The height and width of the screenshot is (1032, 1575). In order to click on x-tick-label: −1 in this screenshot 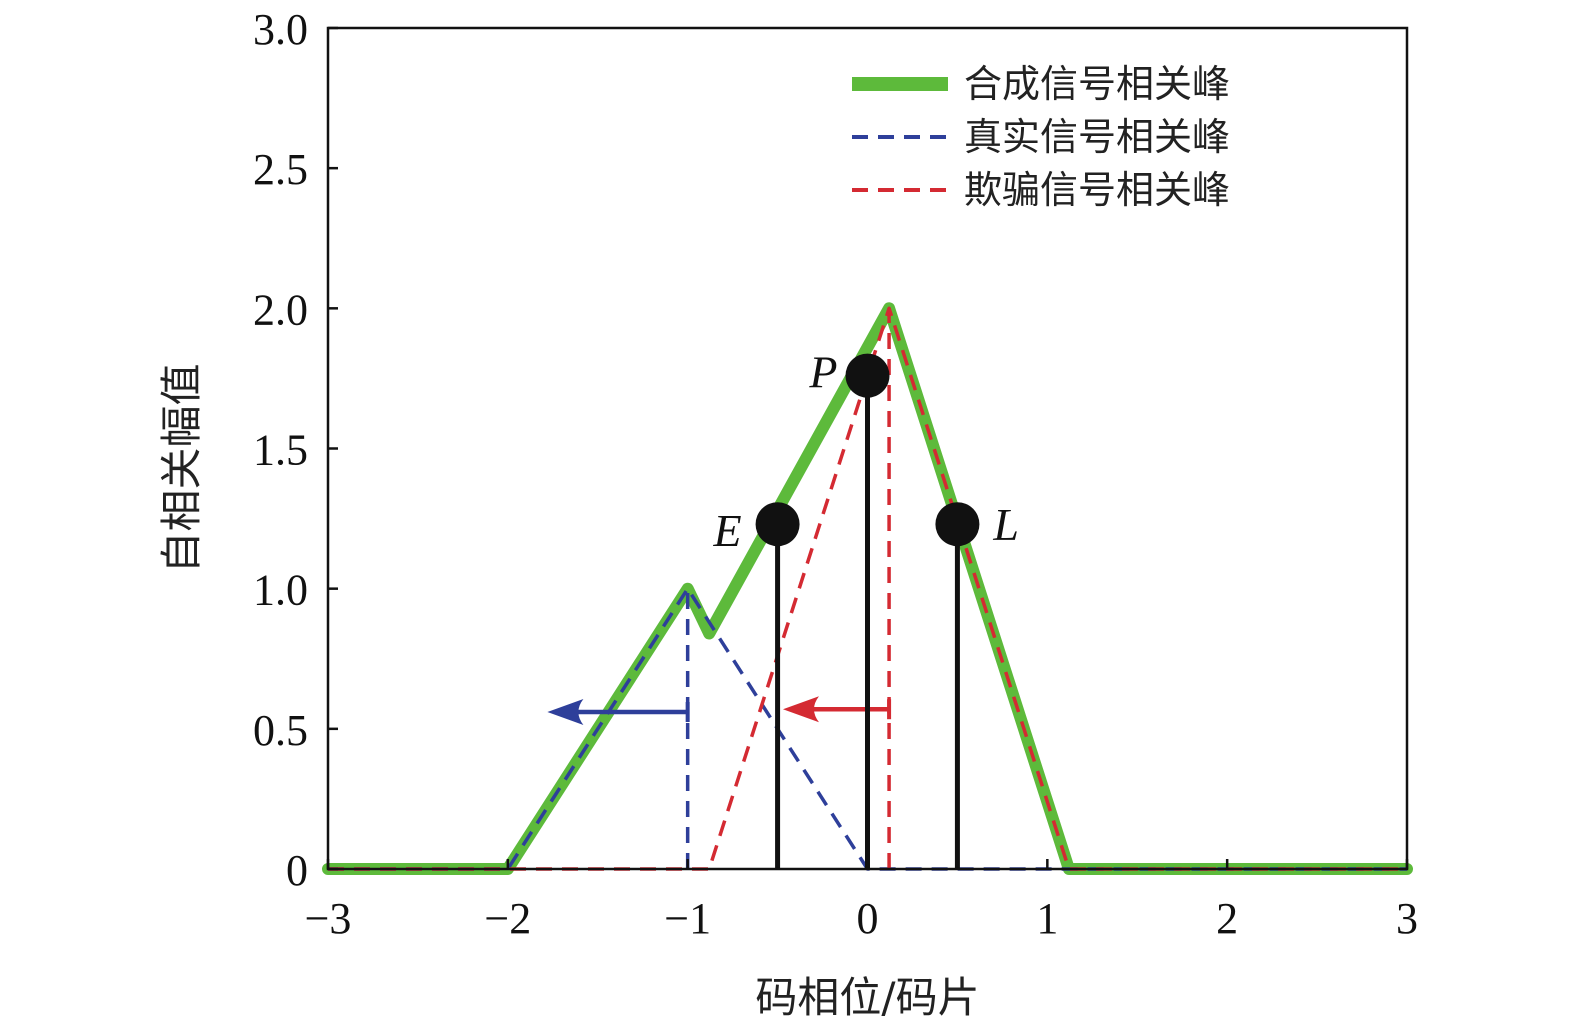, I will do `click(687, 918)`.